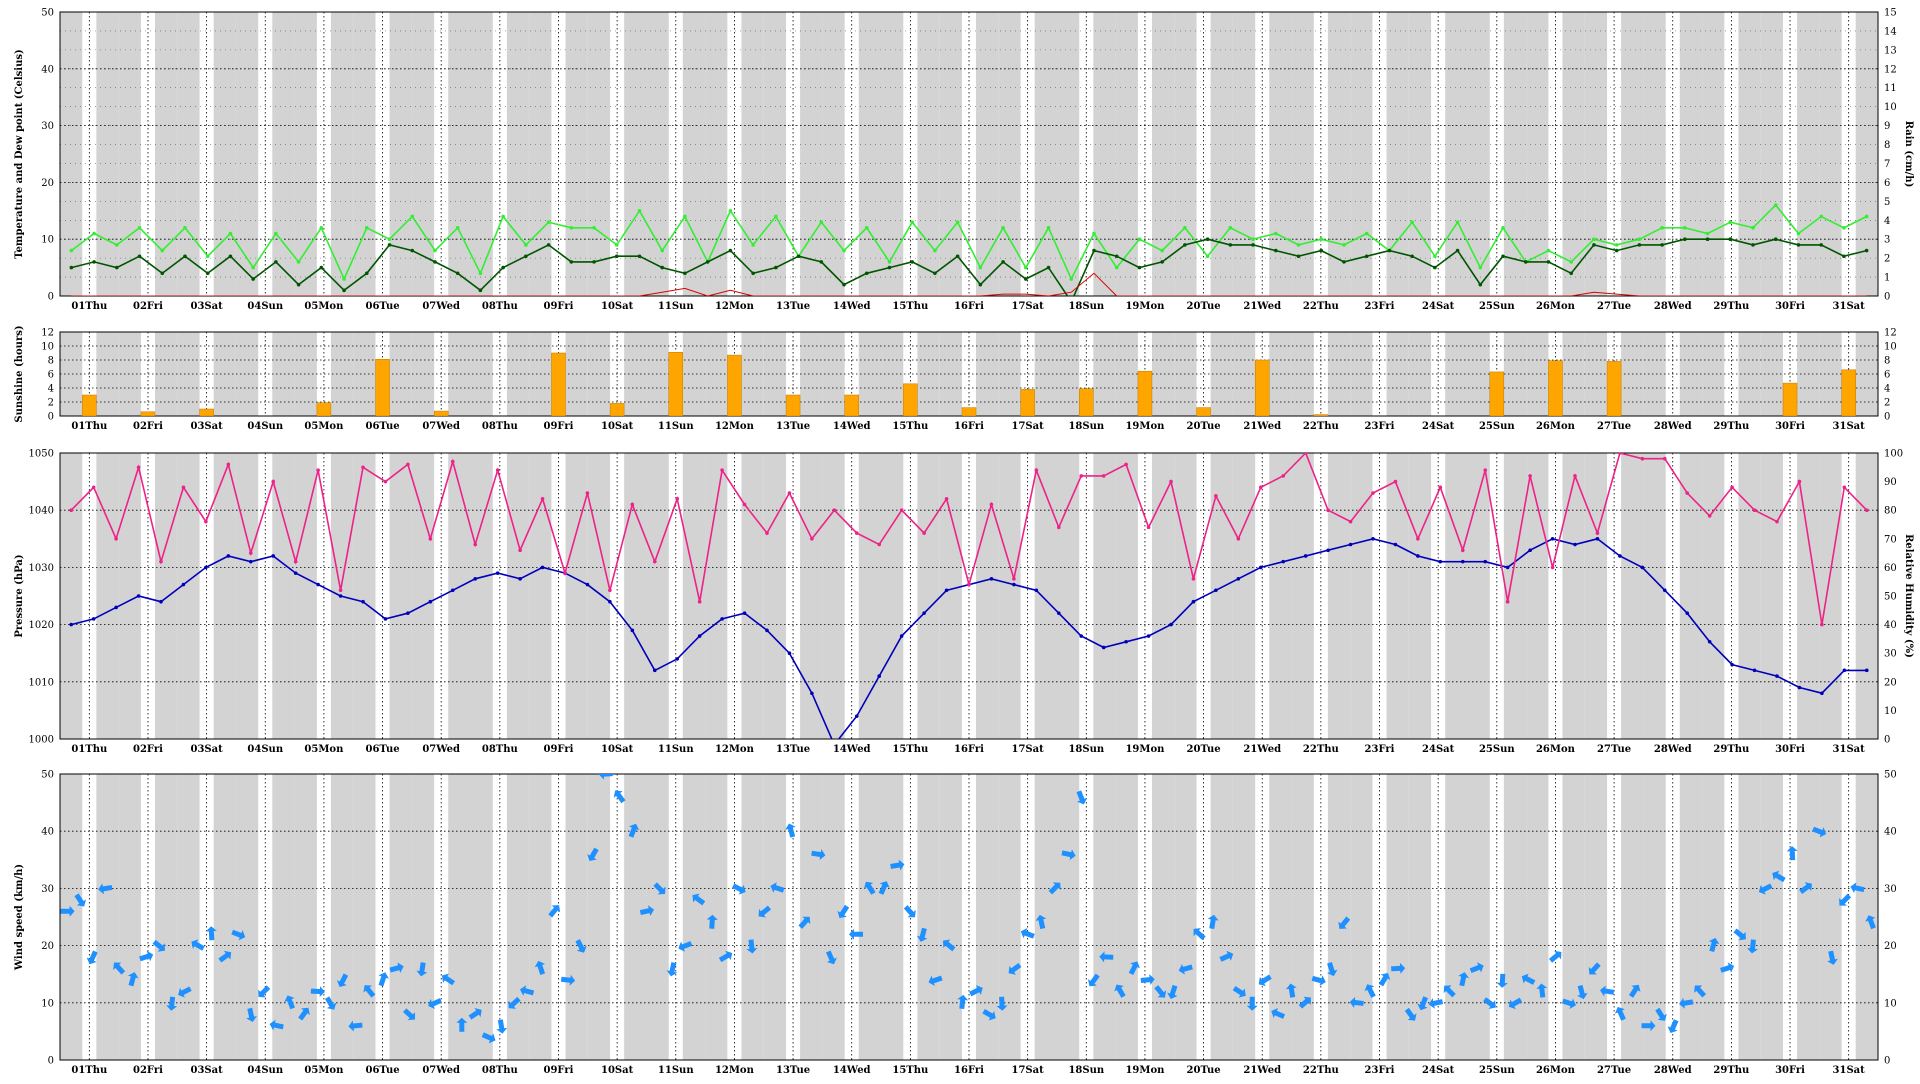 This screenshot has height=1084, width=1920. Describe the element at coordinates (1556, 749) in the screenshot. I see `x-tick-day: 26Mon` at that location.